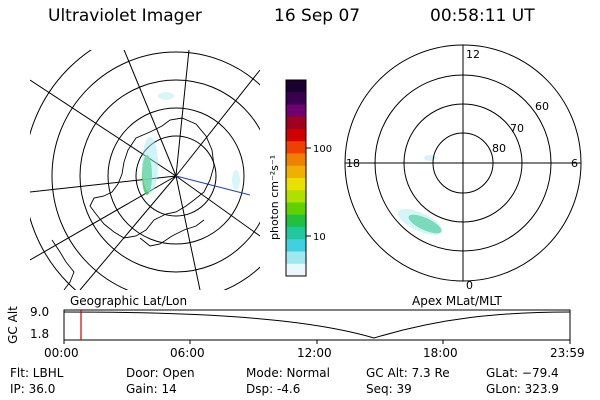 This screenshot has width=600, height=400. I want to click on altitude-plot-frame, so click(317, 325).